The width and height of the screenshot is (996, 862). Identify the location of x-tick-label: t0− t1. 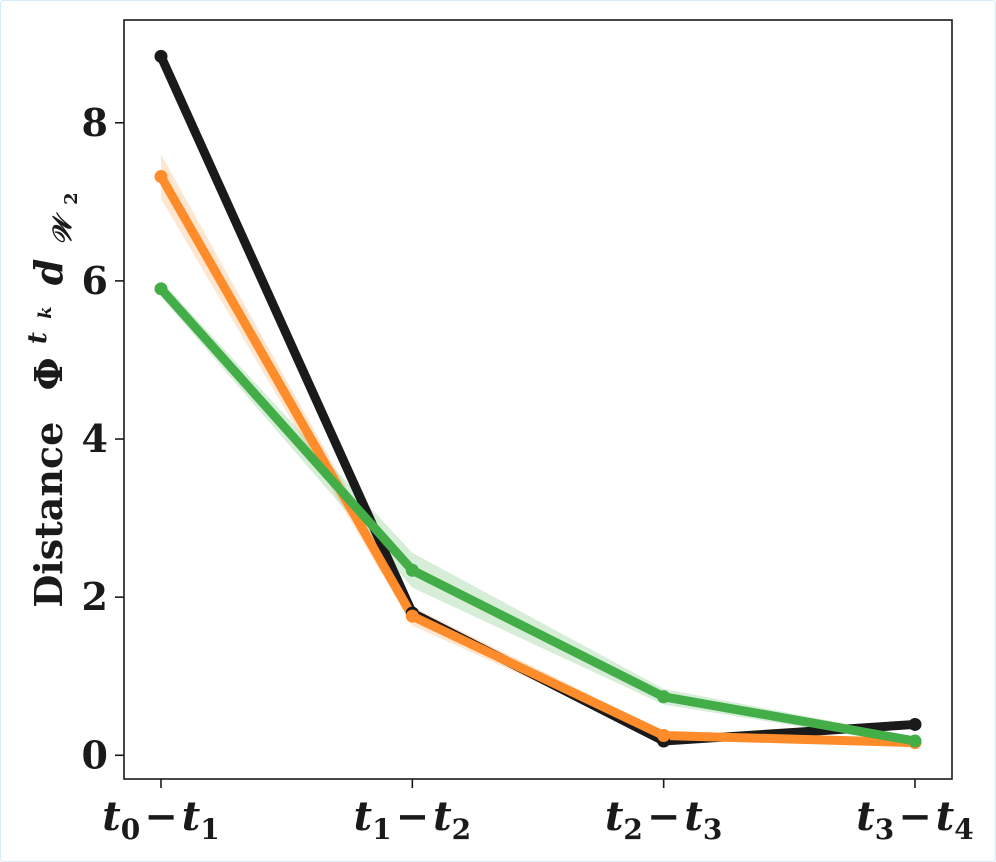
(160, 819).